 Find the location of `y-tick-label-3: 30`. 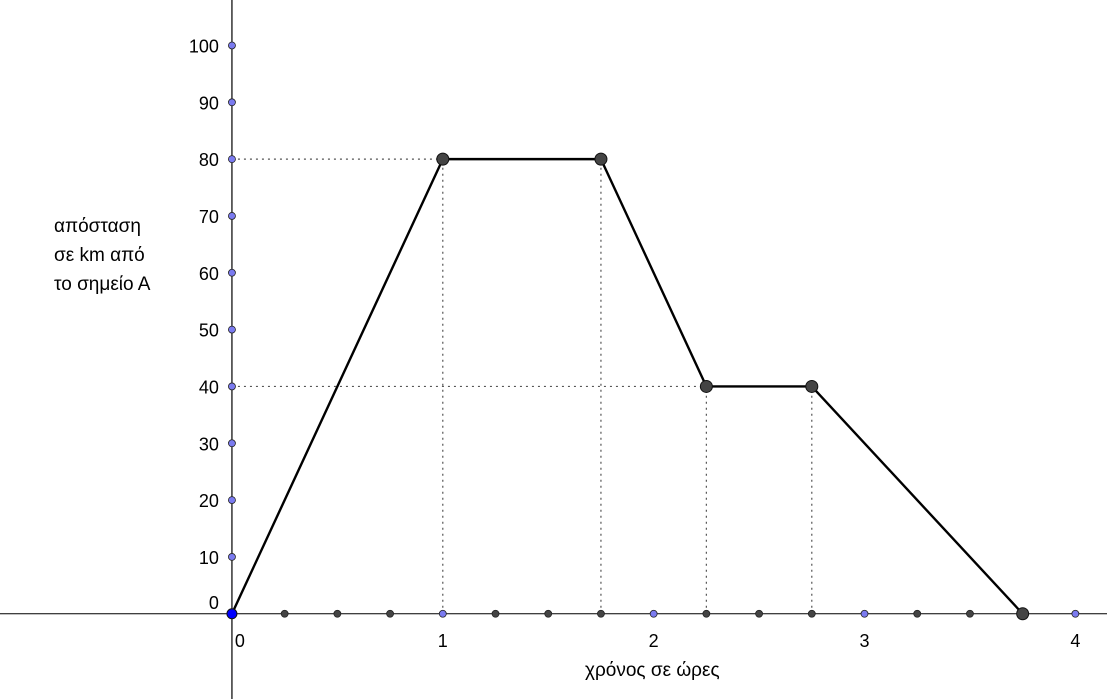

y-tick-label-3: 30 is located at coordinates (209, 444).